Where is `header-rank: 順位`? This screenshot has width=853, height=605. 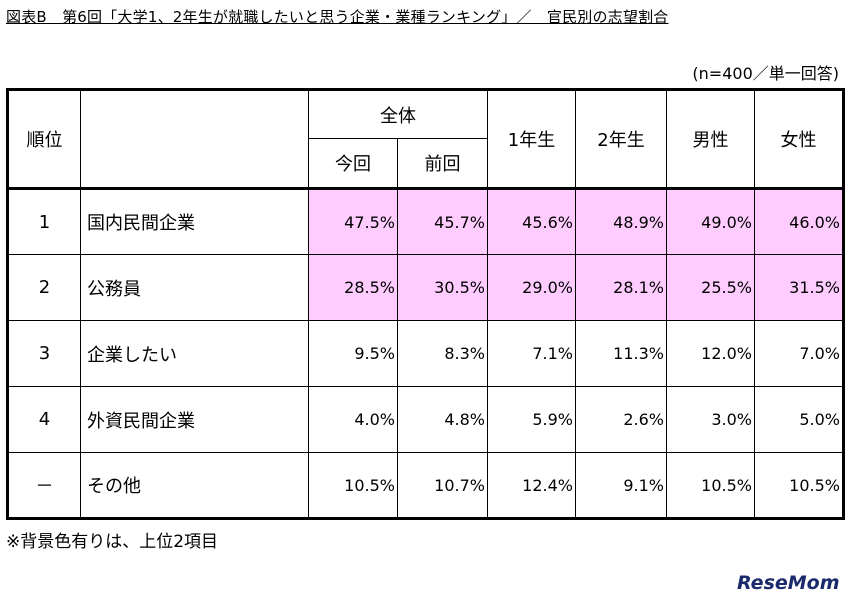 header-rank: 順位 is located at coordinates (44, 139).